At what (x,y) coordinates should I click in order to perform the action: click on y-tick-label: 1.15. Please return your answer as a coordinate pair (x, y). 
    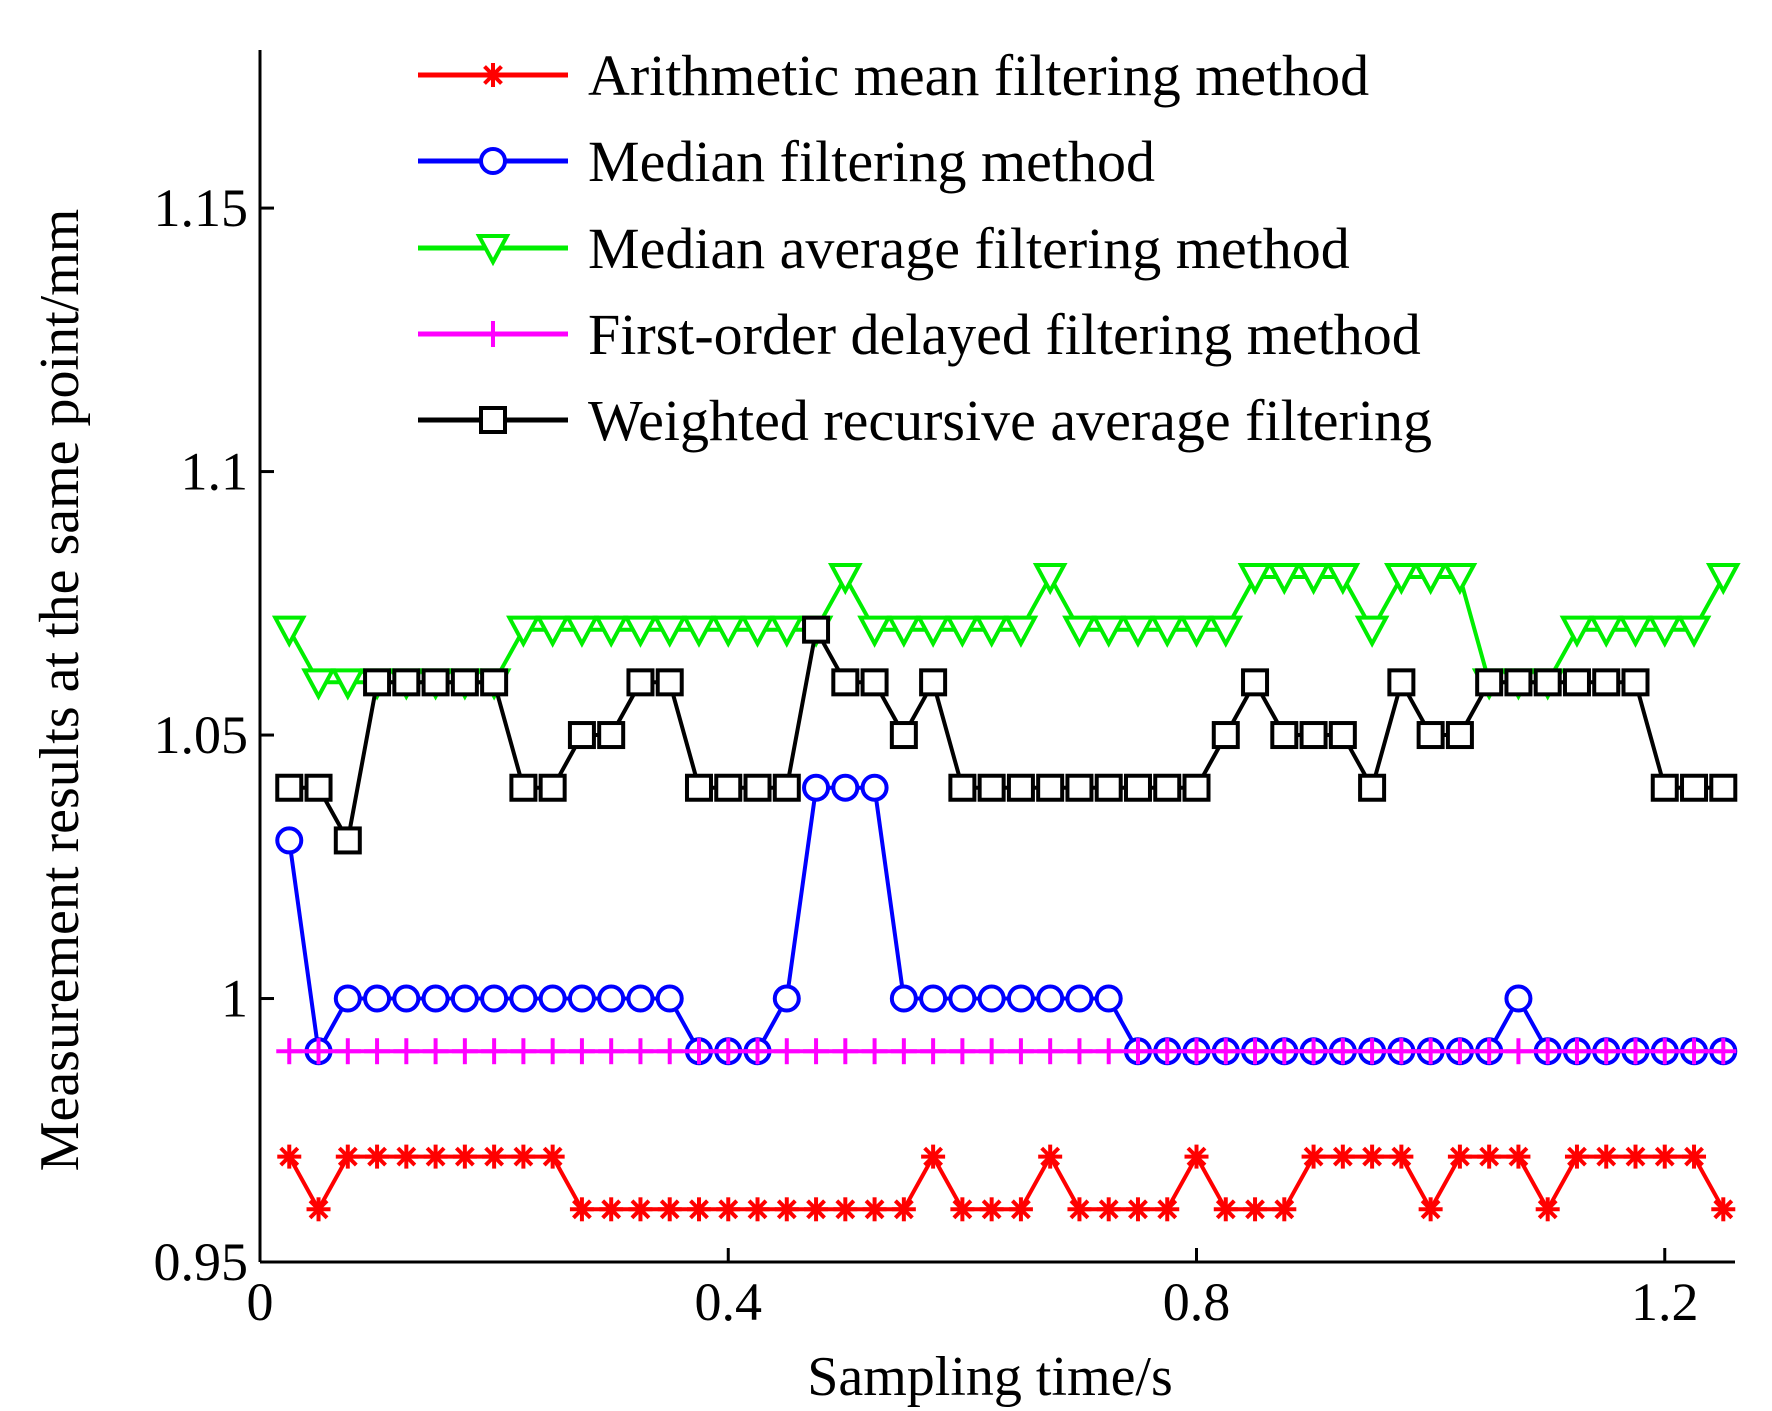
    Looking at the image, I should click on (201, 208).